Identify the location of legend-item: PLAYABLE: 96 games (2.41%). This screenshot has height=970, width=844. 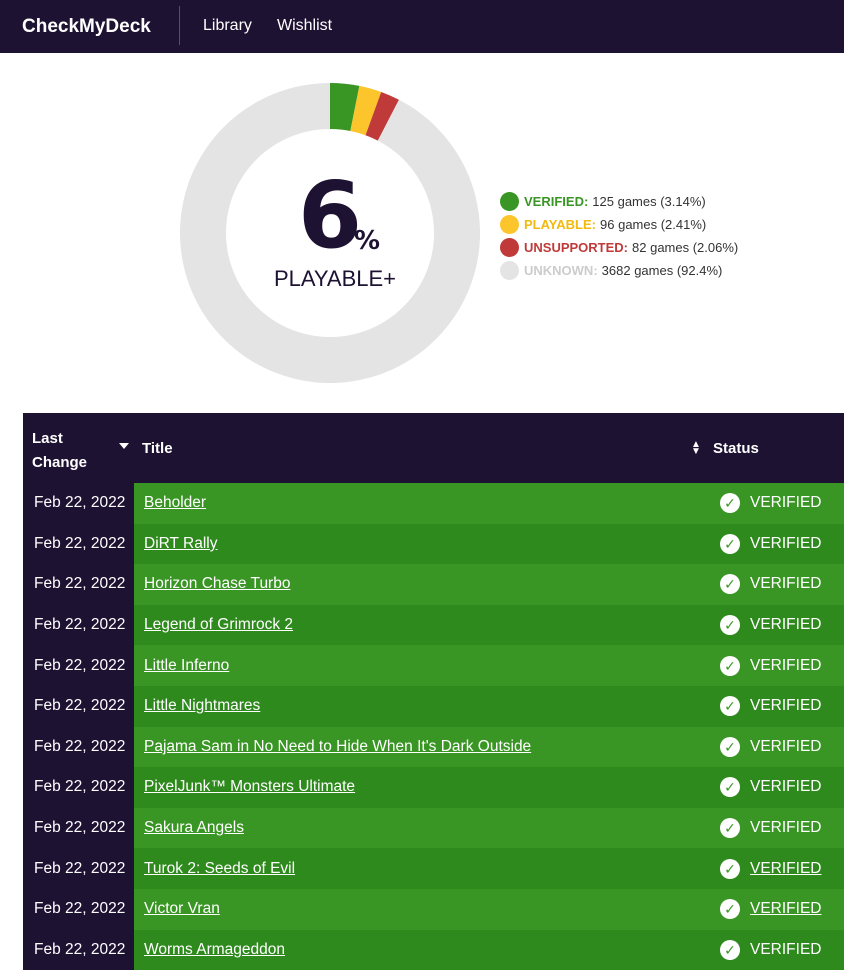
(619, 224).